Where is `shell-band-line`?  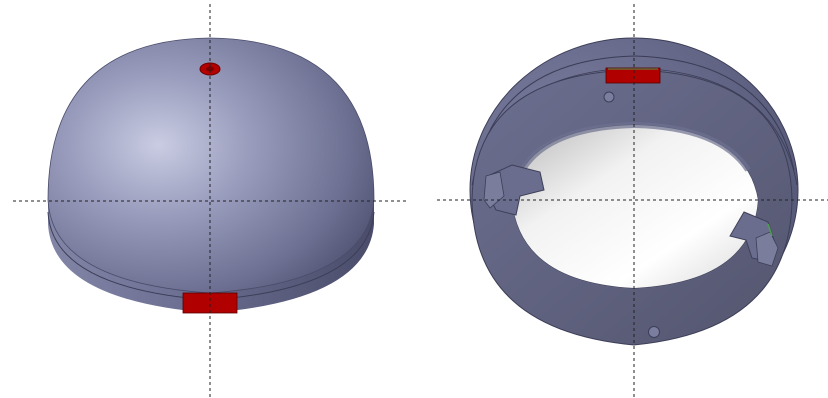
shell-band-line is located at coordinates (635, 113).